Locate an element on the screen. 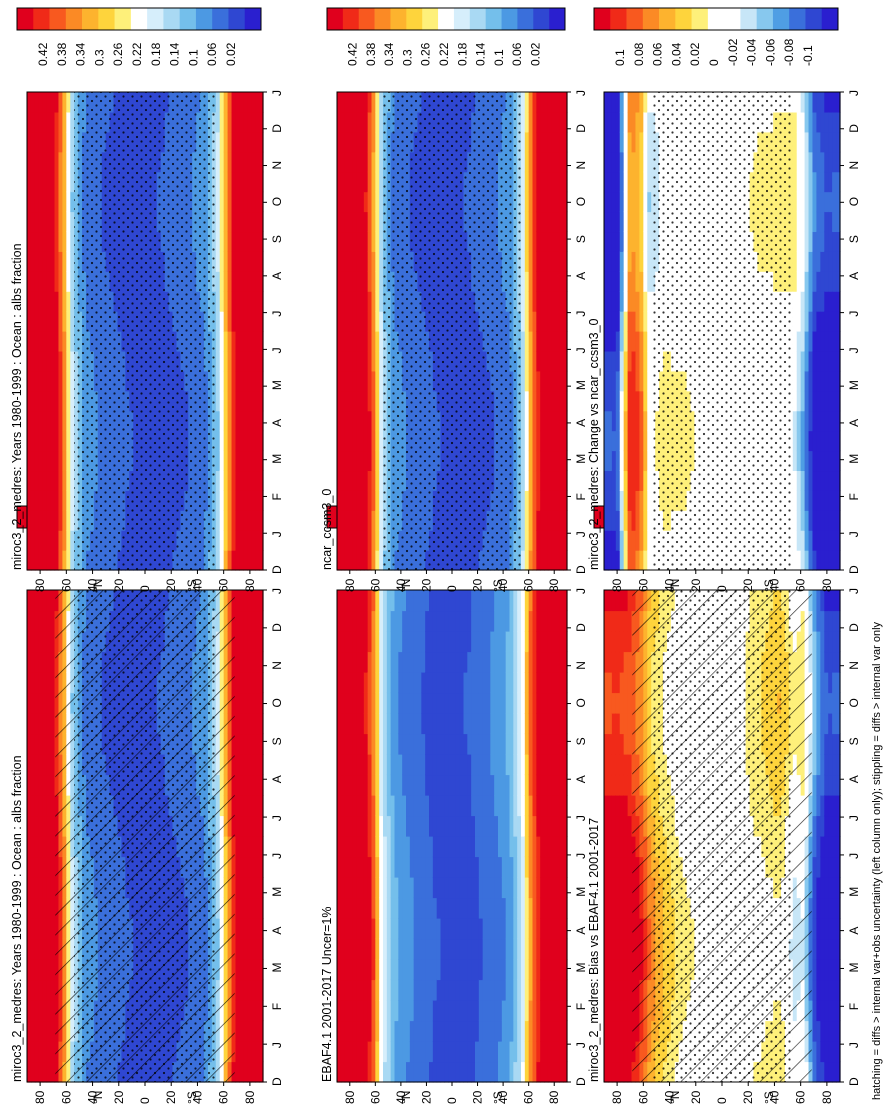 Image resolution: width=890 pixels, height=1107 pixels. month-tick-label: J is located at coordinates (277, 818).